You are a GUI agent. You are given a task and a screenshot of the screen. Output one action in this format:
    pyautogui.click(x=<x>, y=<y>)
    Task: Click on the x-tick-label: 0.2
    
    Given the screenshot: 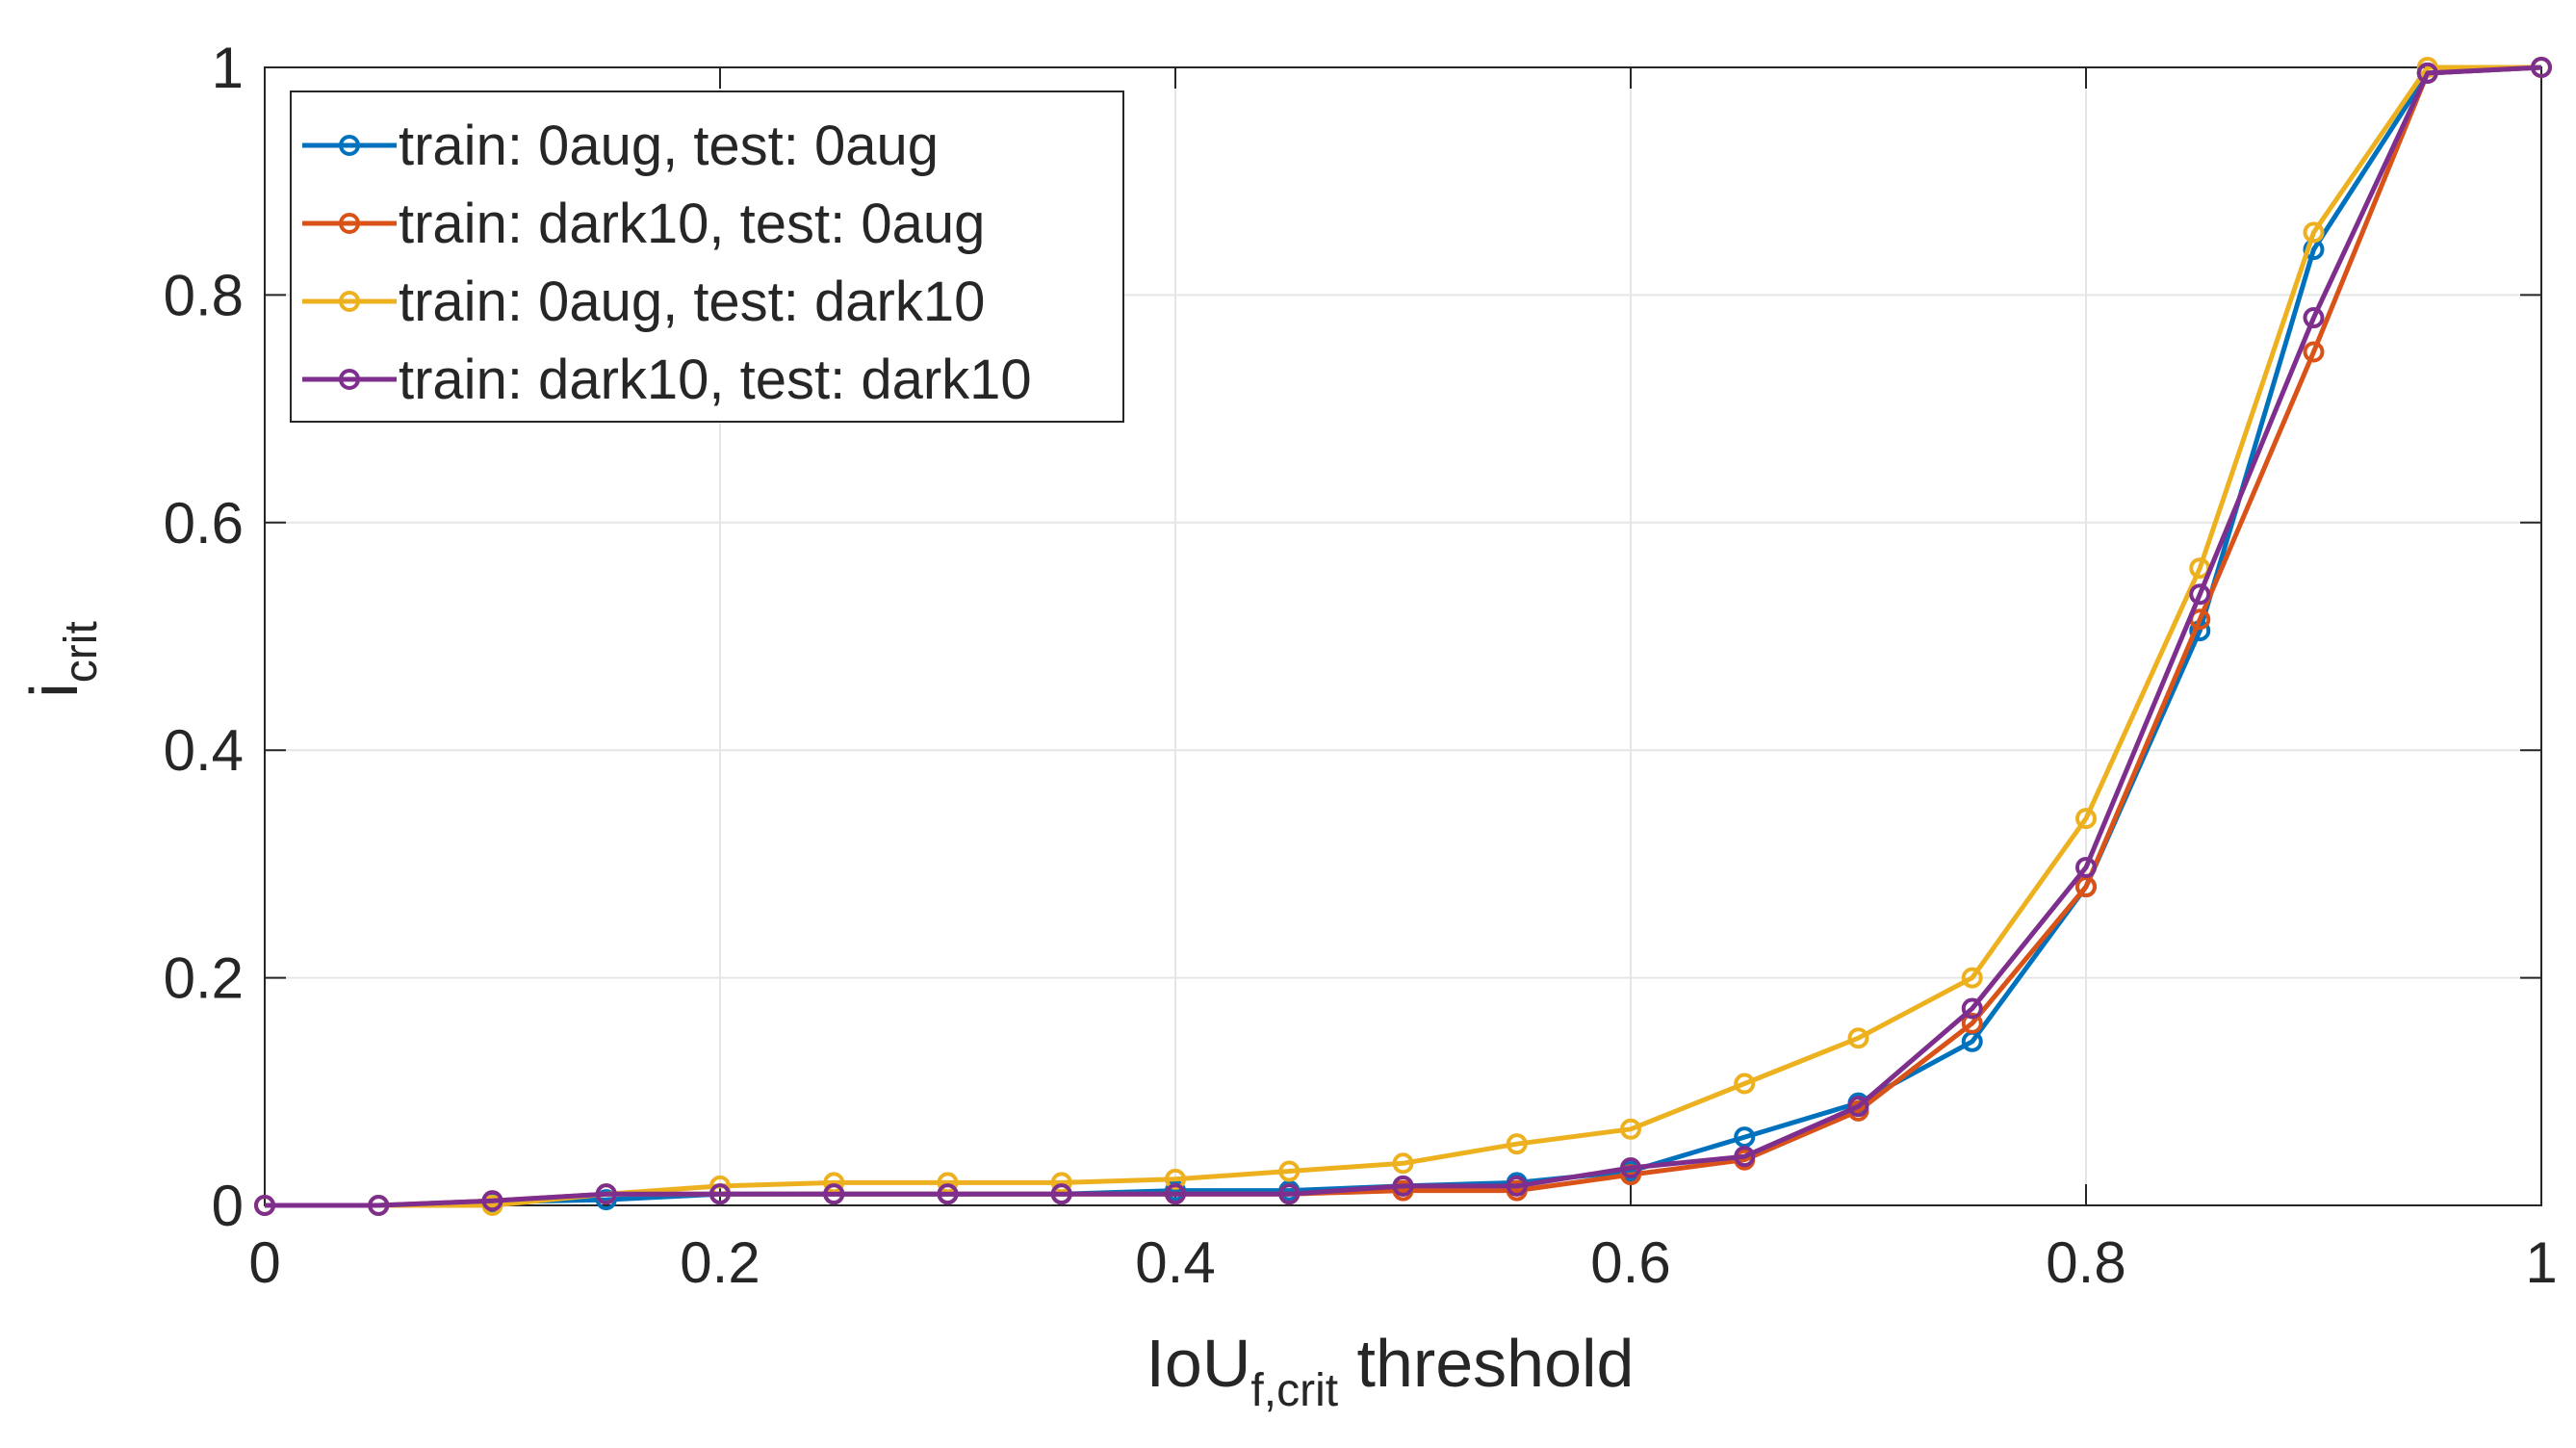 What is the action you would take?
    pyautogui.click(x=720, y=1262)
    